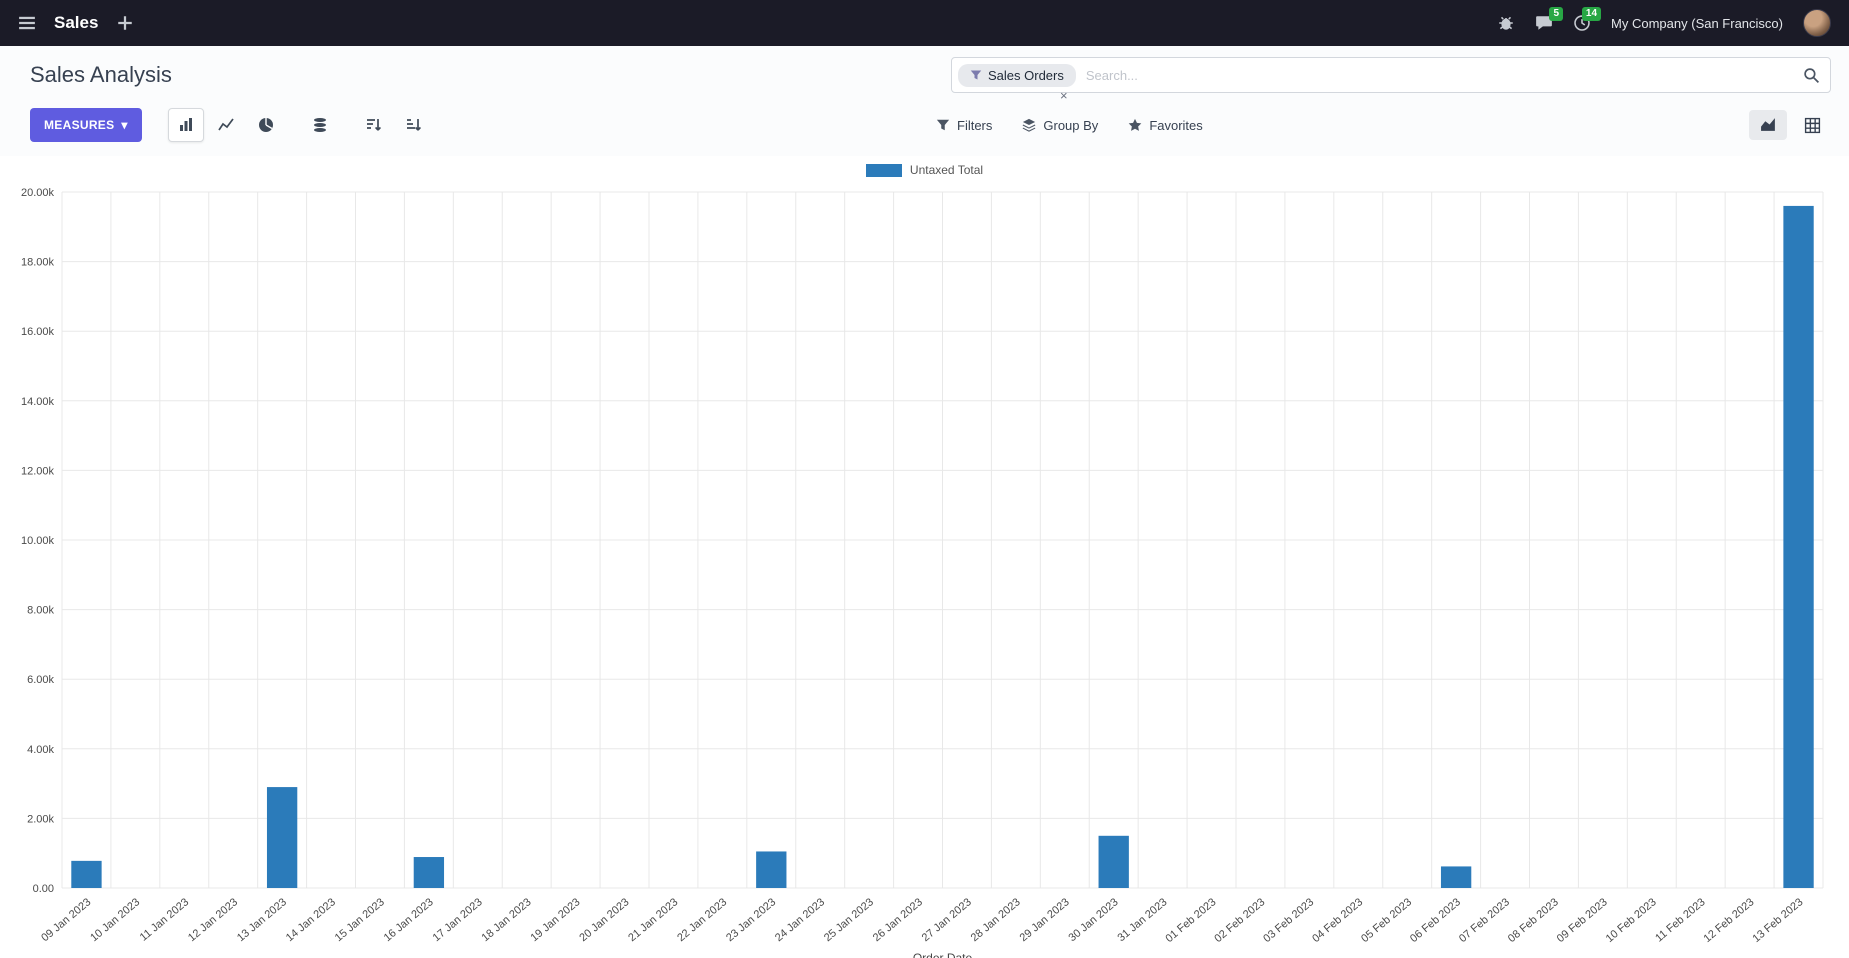 This screenshot has width=1849, height=958. What do you see at coordinates (1288, 920) in the screenshot?
I see `svg-text: 03 Feb 2023` at bounding box center [1288, 920].